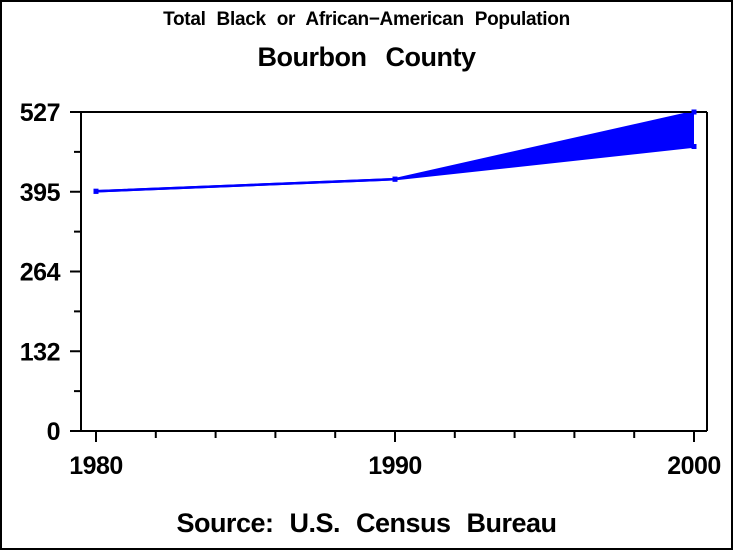 This screenshot has width=733, height=550. I want to click on chart-title-line2: Bourbon County, so click(366, 57).